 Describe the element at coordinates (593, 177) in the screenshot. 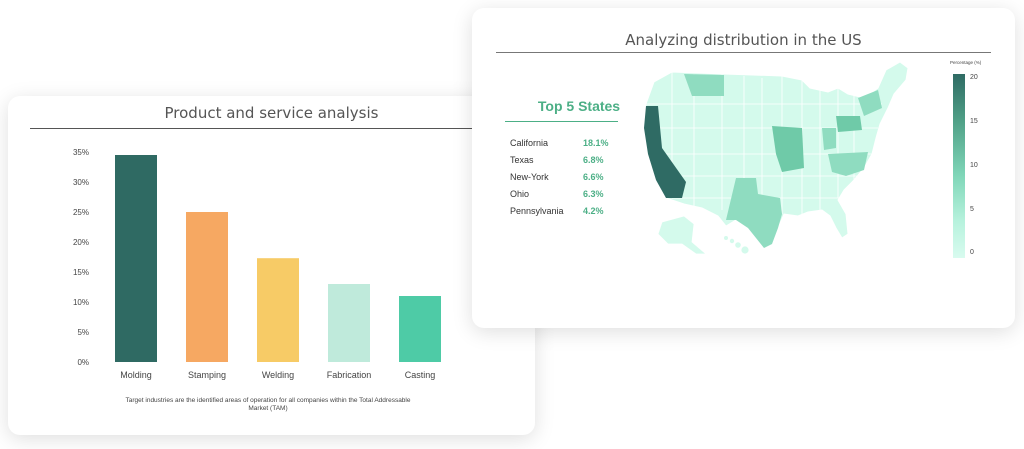

I see `state-value: 6.6%` at that location.